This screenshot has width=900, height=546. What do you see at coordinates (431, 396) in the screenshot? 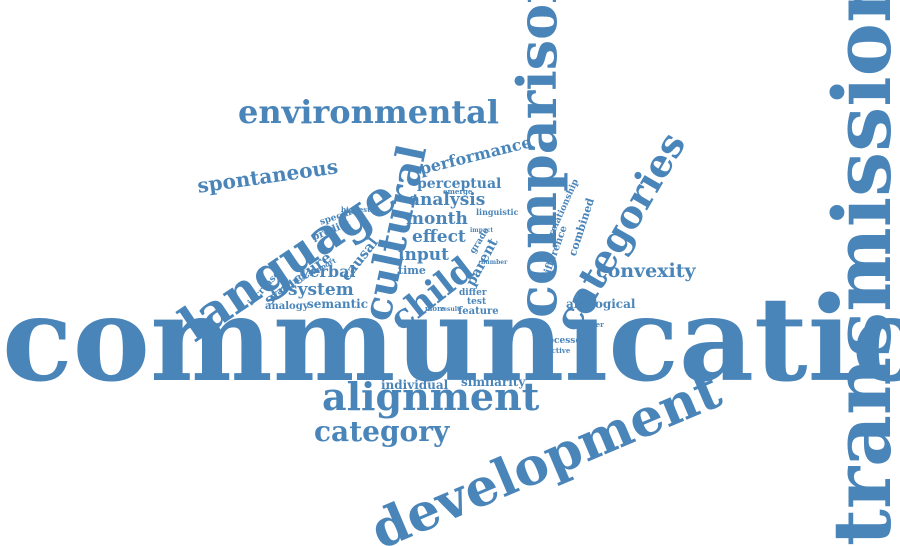
I see `word-alignment: alignment` at bounding box center [431, 396].